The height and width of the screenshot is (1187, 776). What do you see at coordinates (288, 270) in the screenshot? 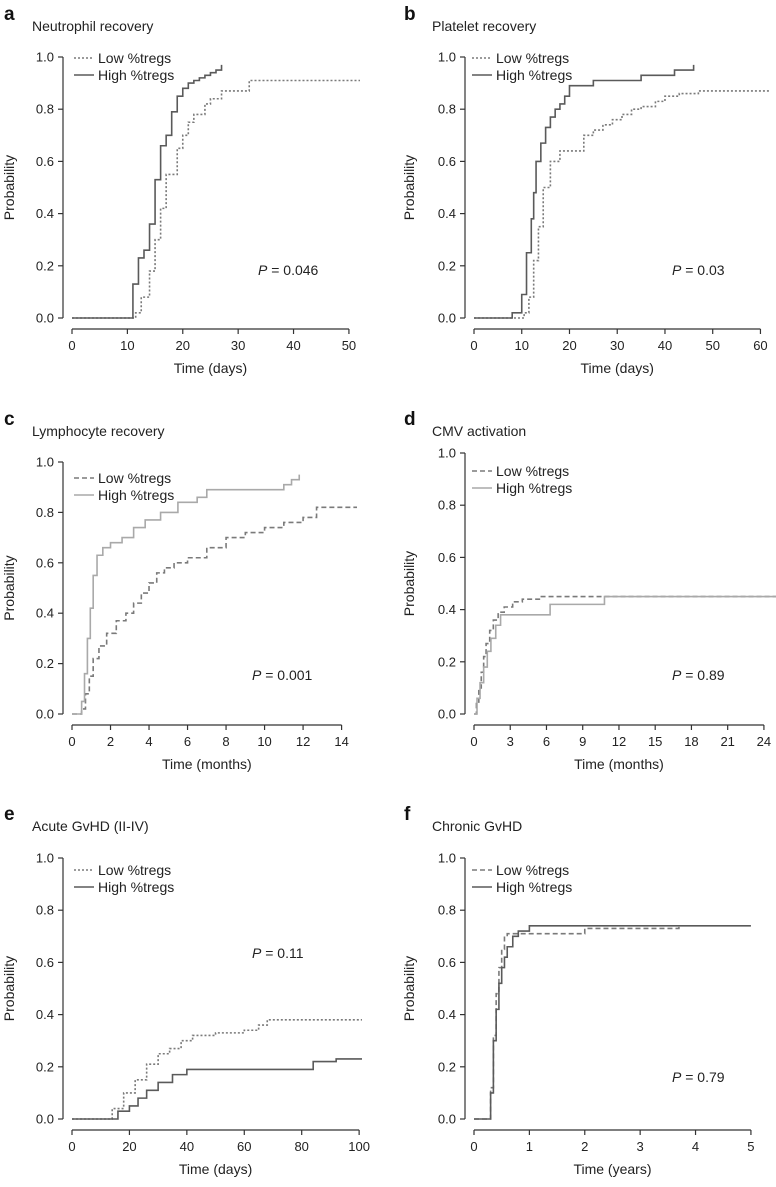
I see `p-value: P = 0.046` at bounding box center [288, 270].